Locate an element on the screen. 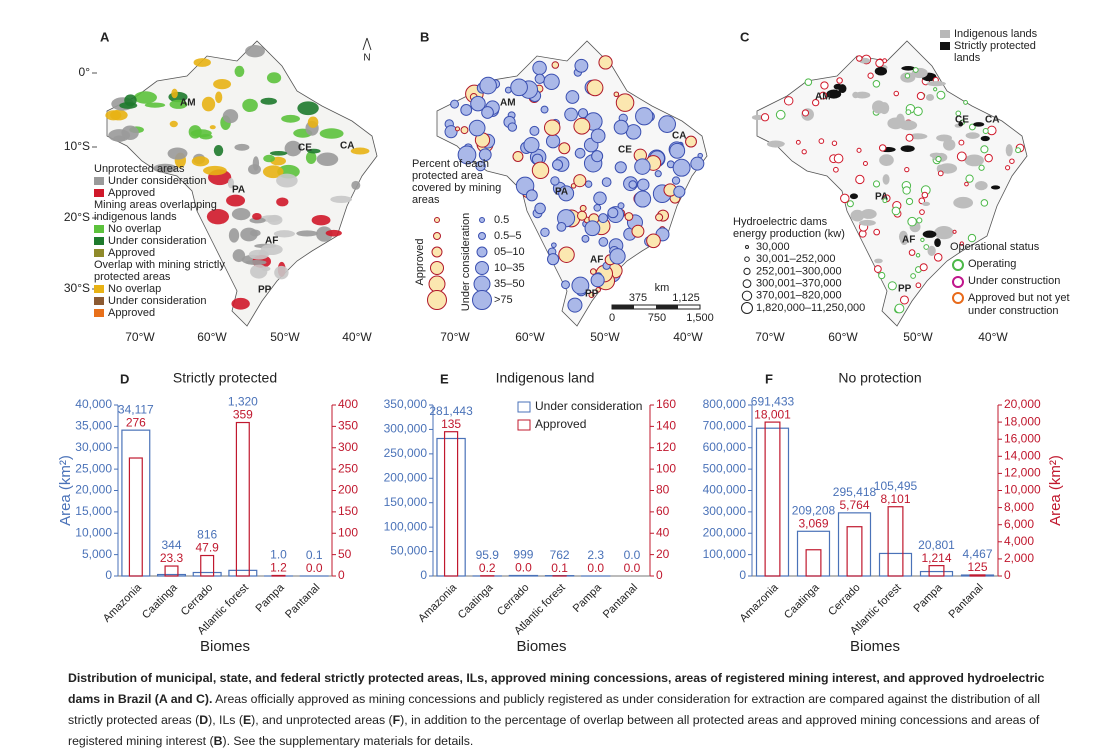 The image size is (1109, 752). legend-item: Indigenous lands is located at coordinates (1005, 34).